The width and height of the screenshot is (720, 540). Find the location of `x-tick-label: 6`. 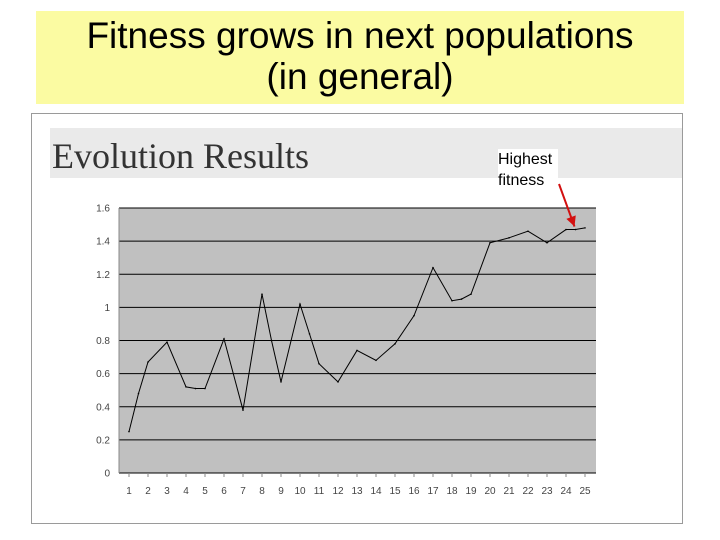

x-tick-label: 6 is located at coordinates (224, 491).